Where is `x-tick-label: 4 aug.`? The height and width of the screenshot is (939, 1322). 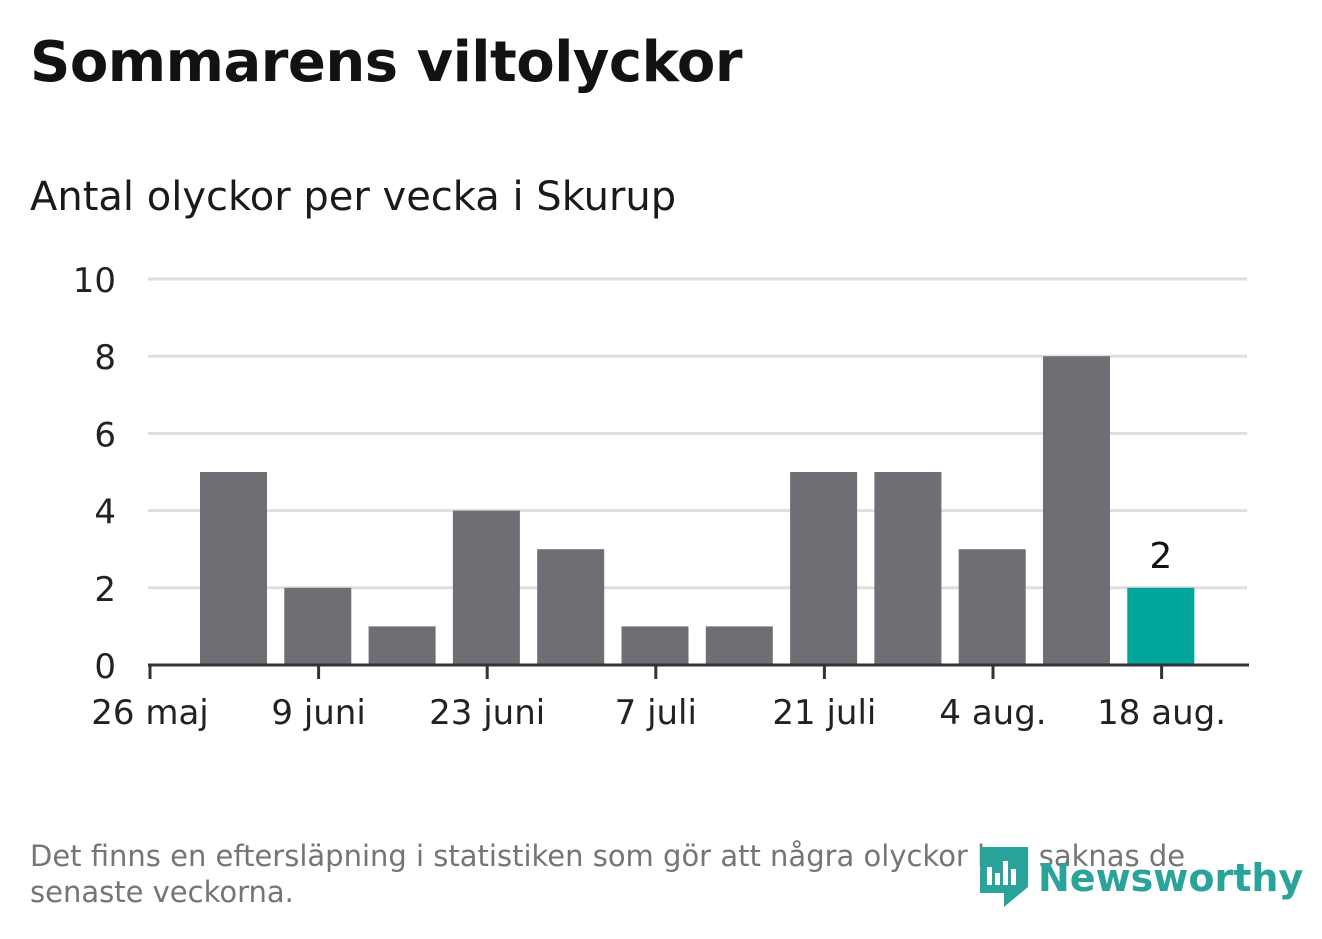
x-tick-label: 4 aug. is located at coordinates (992, 713).